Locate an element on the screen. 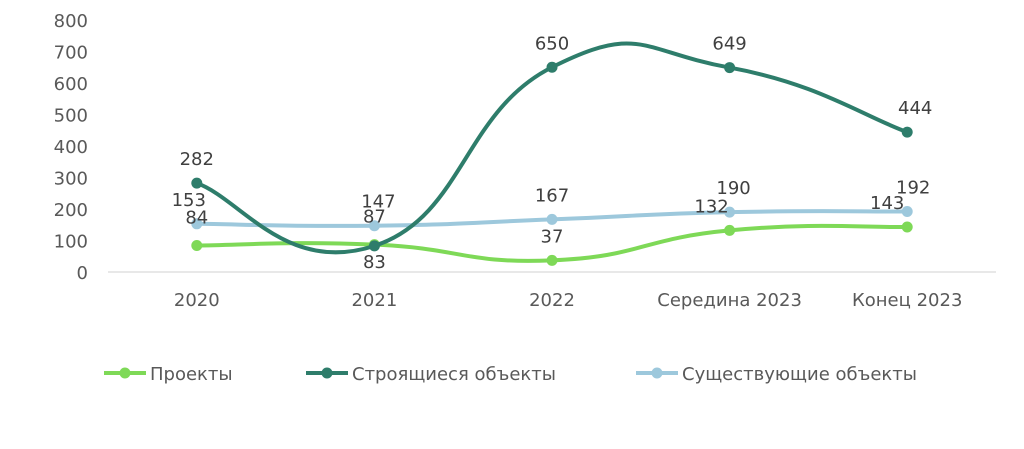  data-label: 190 is located at coordinates (733, 188).